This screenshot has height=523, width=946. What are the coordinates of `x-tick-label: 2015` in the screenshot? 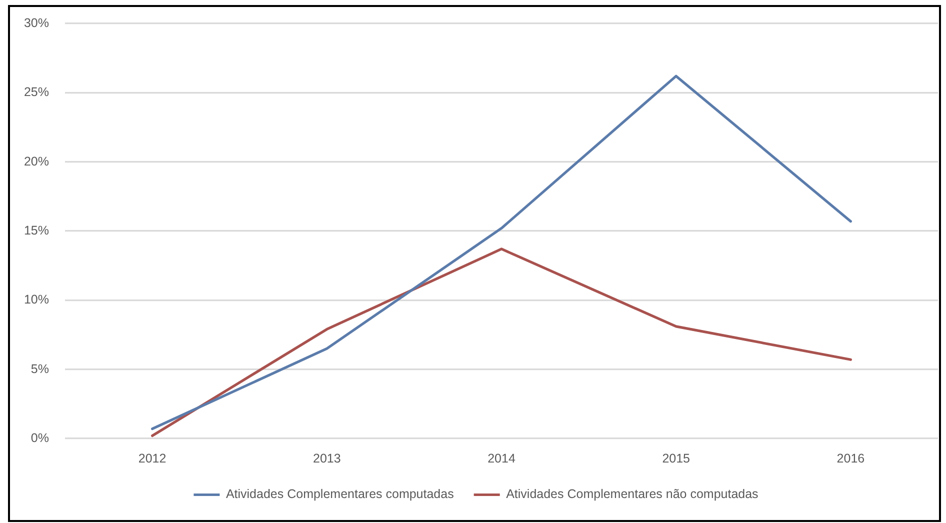 It's located at (676, 458).